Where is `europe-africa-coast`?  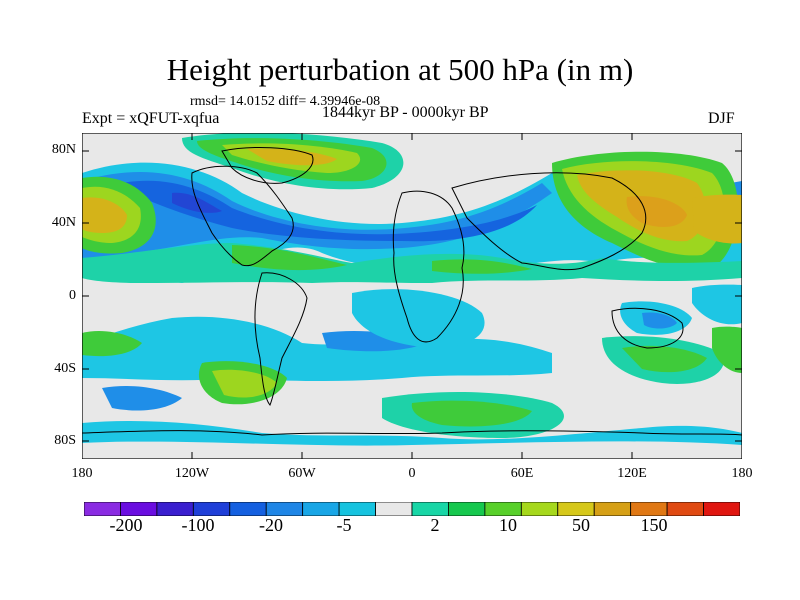
europe-africa-coast is located at coordinates (428, 266).